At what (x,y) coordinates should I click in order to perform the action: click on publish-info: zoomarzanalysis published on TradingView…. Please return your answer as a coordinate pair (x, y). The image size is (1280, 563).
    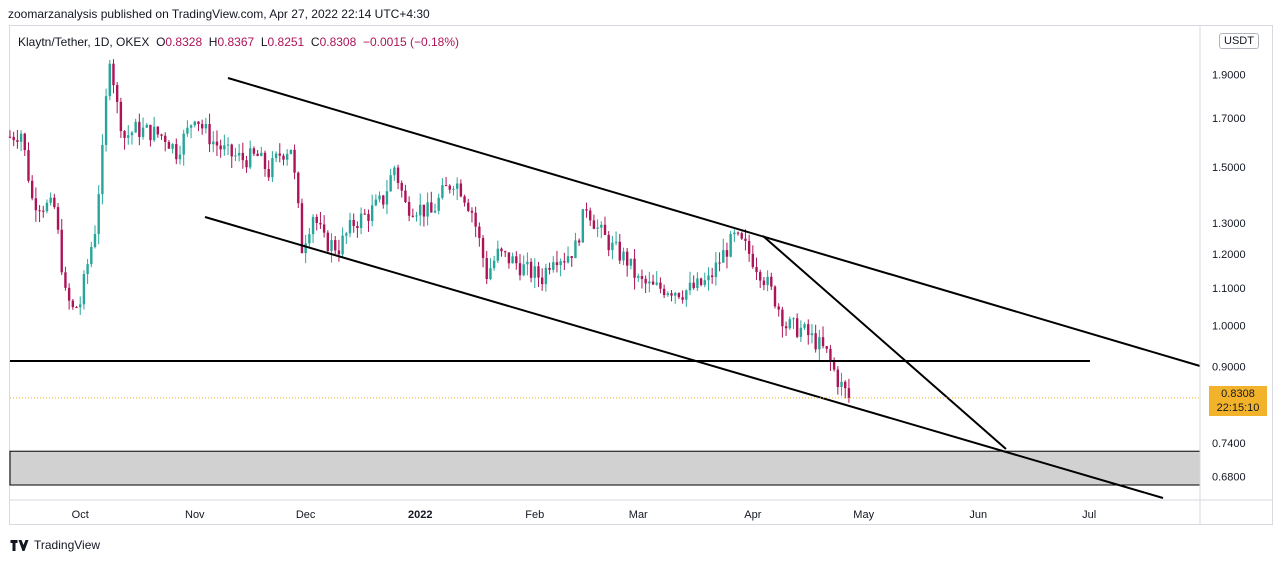
    Looking at the image, I should click on (219, 14).